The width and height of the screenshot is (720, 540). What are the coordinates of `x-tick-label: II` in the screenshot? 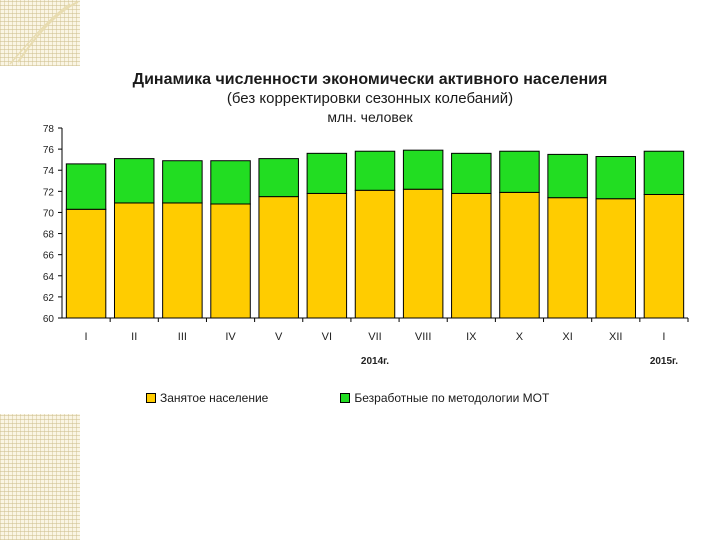 It's located at (134, 337).